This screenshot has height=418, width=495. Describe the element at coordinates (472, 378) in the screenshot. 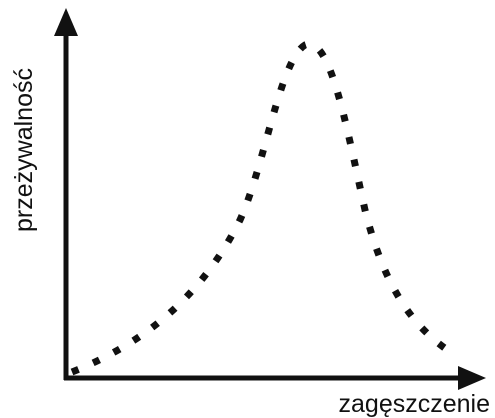

I see `x-axis-arrow` at that location.